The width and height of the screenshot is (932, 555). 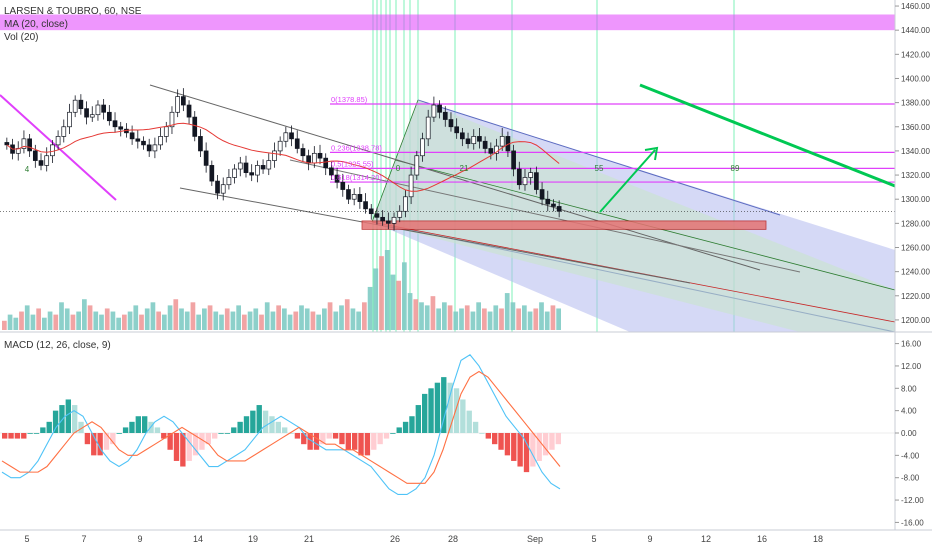 What do you see at coordinates (915, 103) in the screenshot?
I see `price-tick-label: 1380.00` at bounding box center [915, 103].